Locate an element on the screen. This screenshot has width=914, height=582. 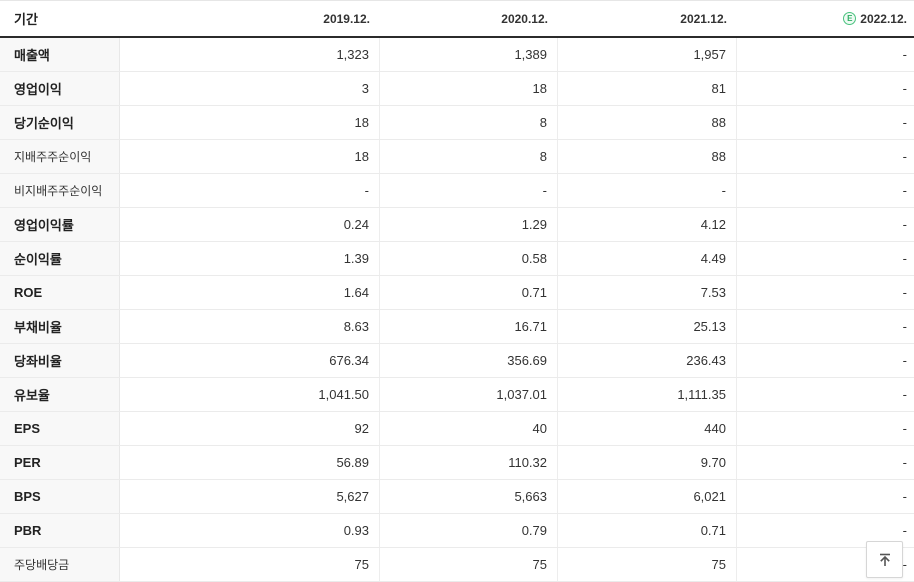
row-value-2021: 4.49 is located at coordinates (647, 258).